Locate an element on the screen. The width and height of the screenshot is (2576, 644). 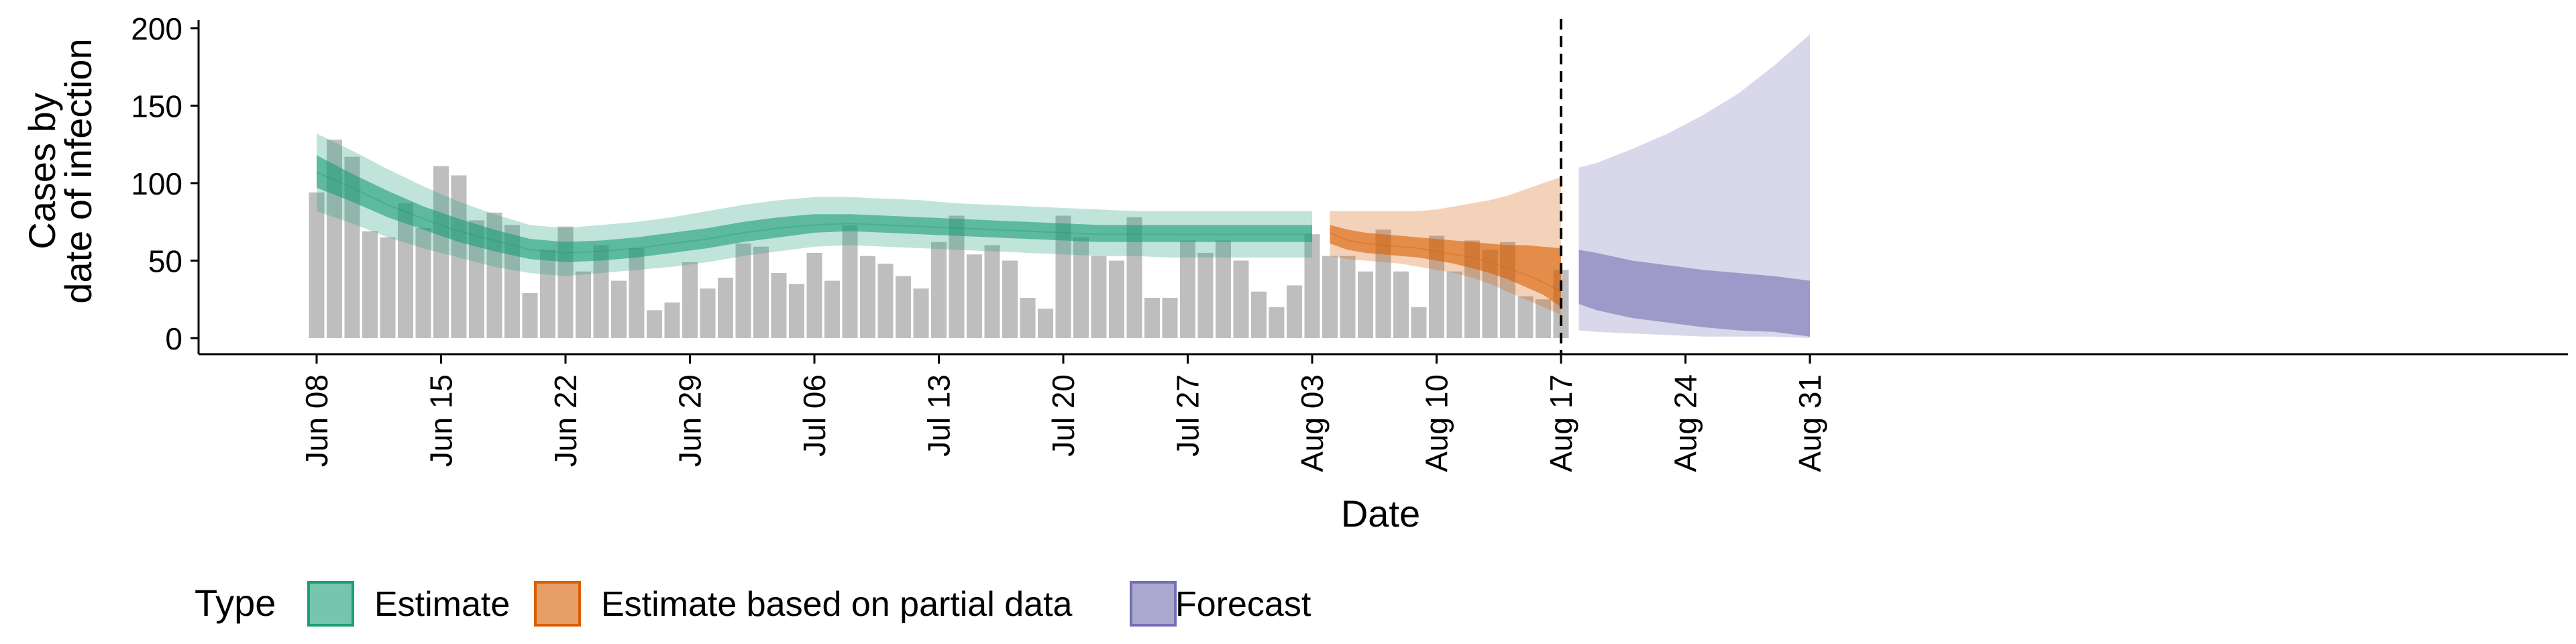
legend-label-estimate: Estimate is located at coordinates (442, 604).